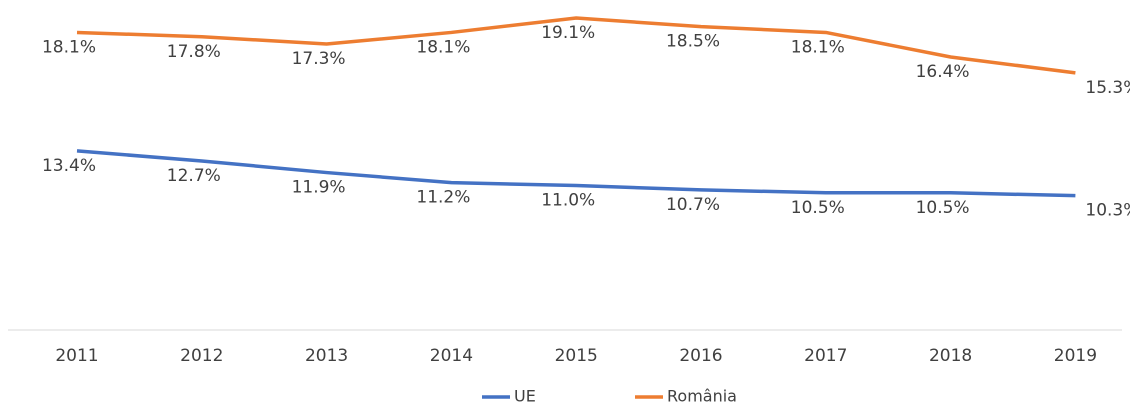 The image size is (1130, 406). Describe the element at coordinates (1107, 88) in the screenshot. I see `data-label: 15.3%` at that location.